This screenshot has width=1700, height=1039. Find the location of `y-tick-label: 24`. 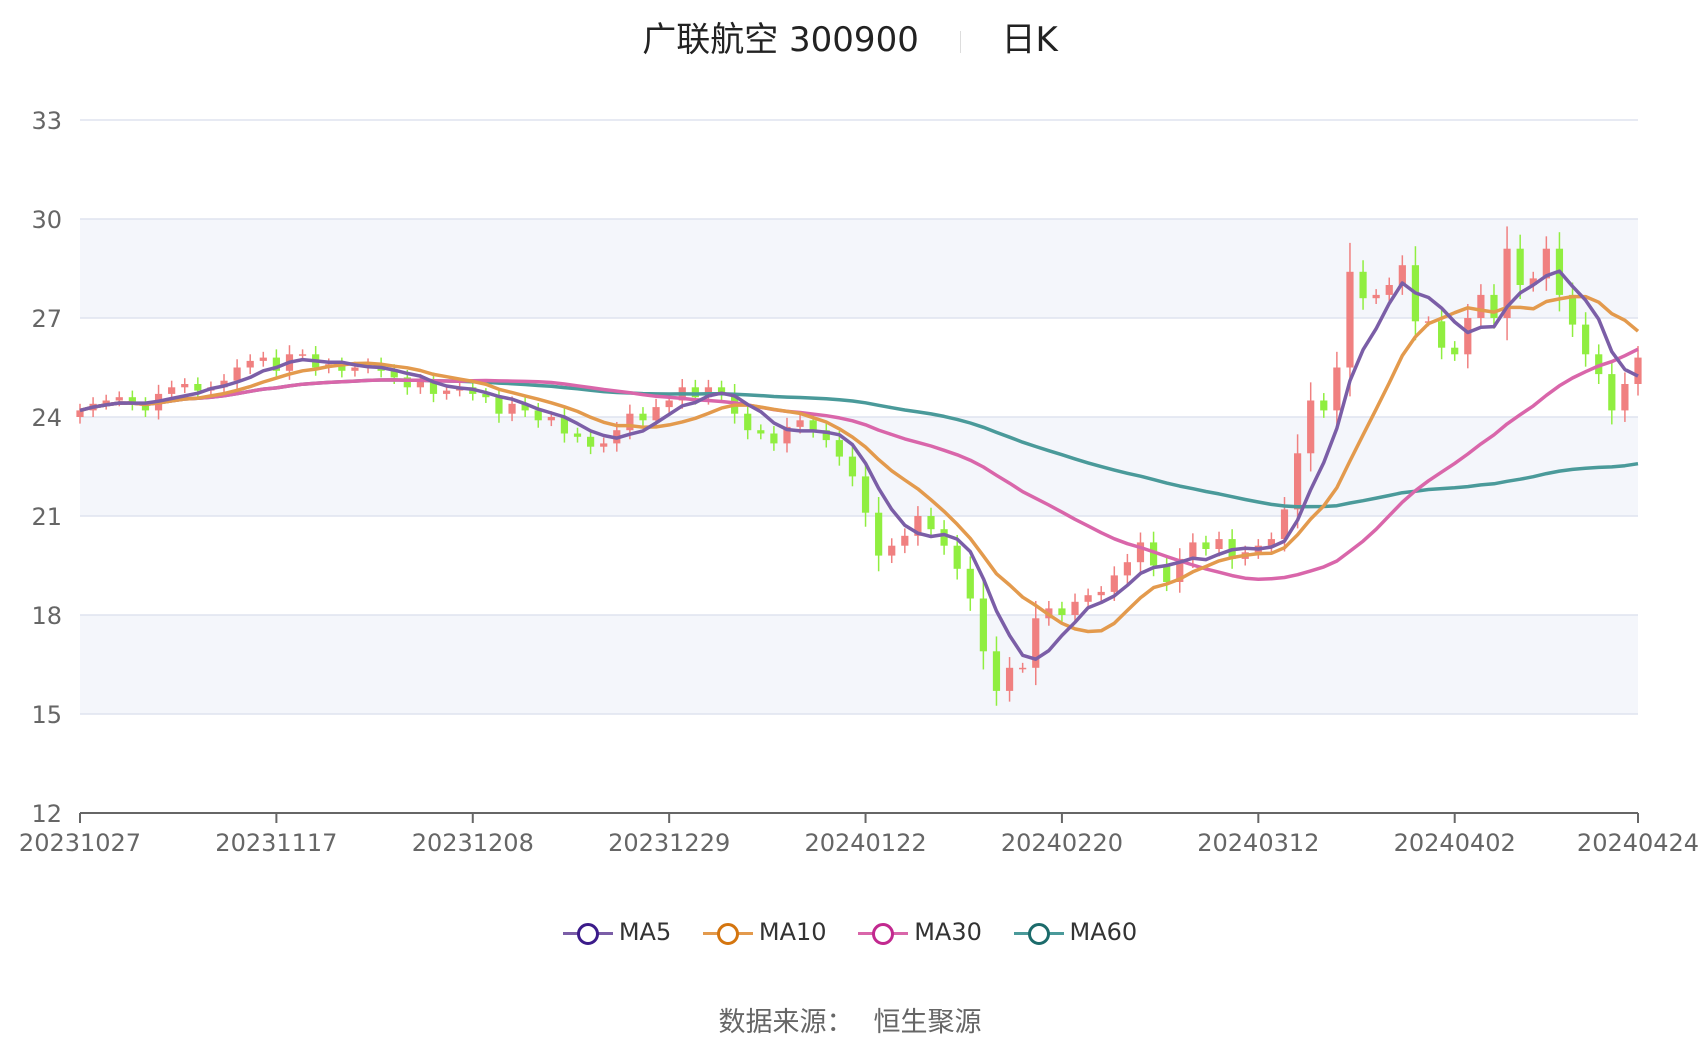

y-tick-label: 24 is located at coordinates (46, 418).